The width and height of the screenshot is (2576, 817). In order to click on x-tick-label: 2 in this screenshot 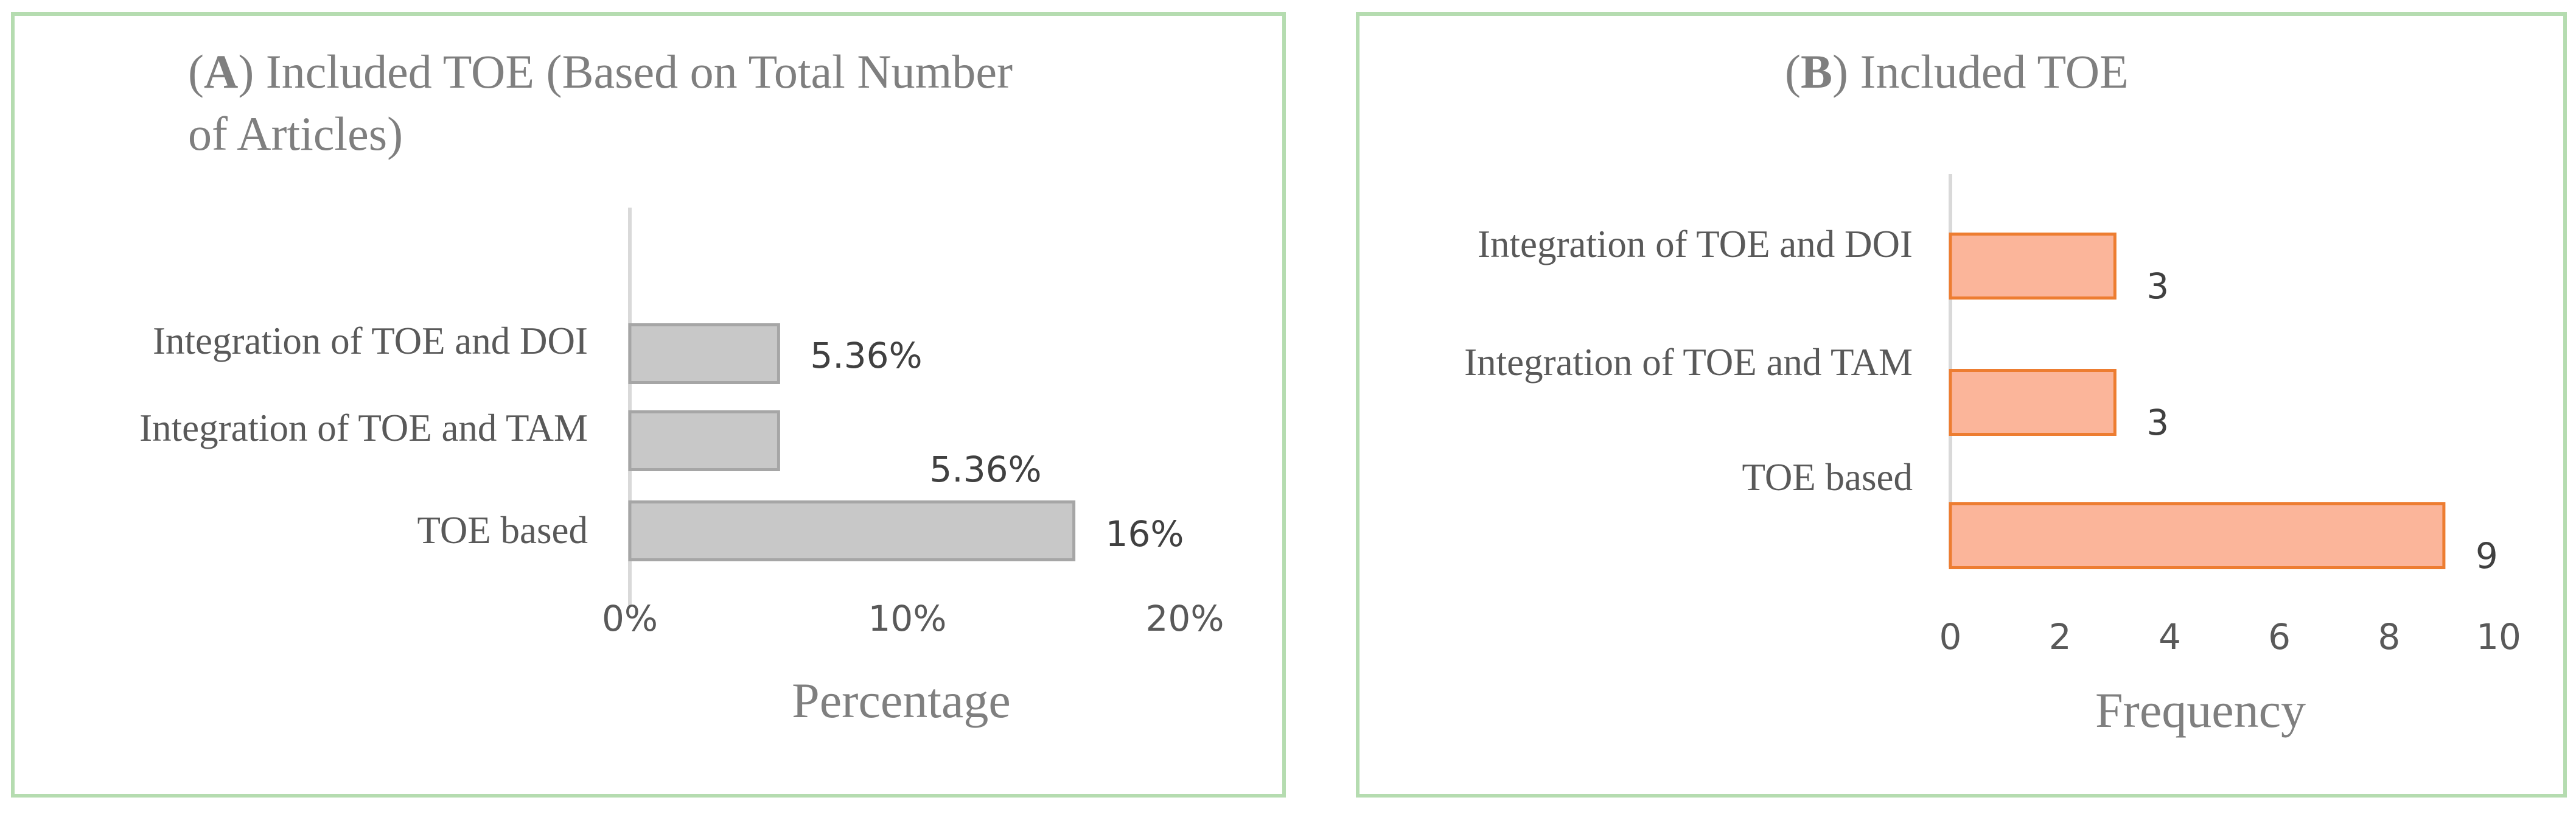, I will do `click(2060, 637)`.